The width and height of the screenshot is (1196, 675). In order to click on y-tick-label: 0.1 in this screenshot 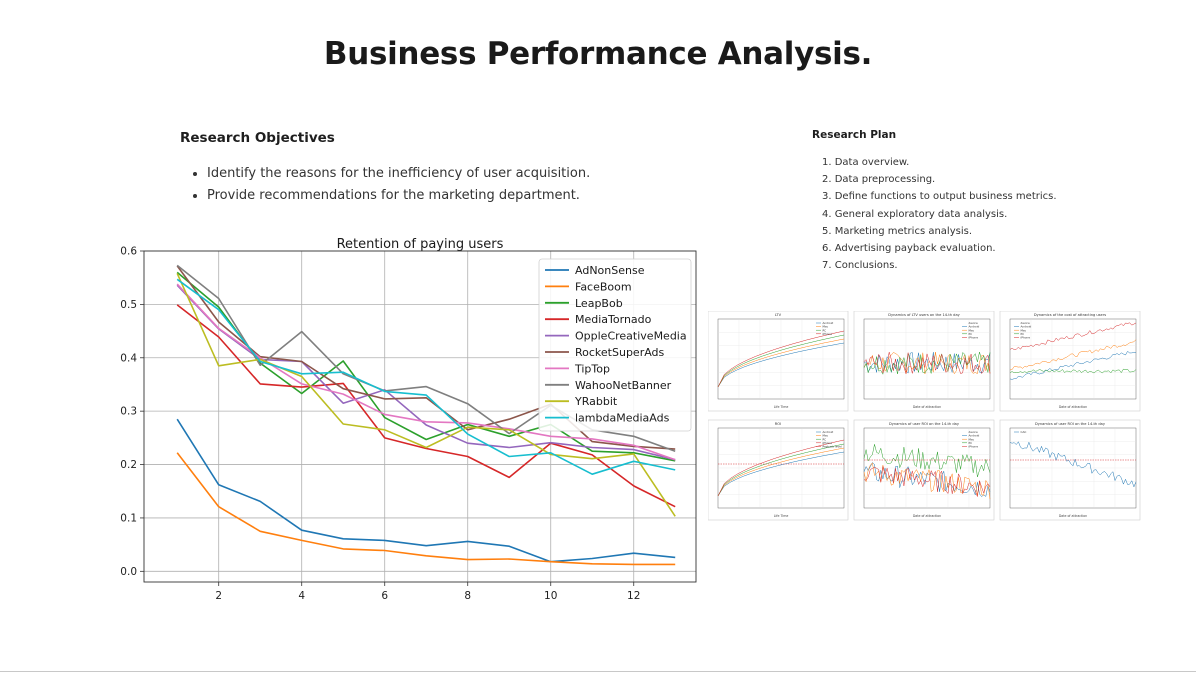, I will do `click(128, 518)`.